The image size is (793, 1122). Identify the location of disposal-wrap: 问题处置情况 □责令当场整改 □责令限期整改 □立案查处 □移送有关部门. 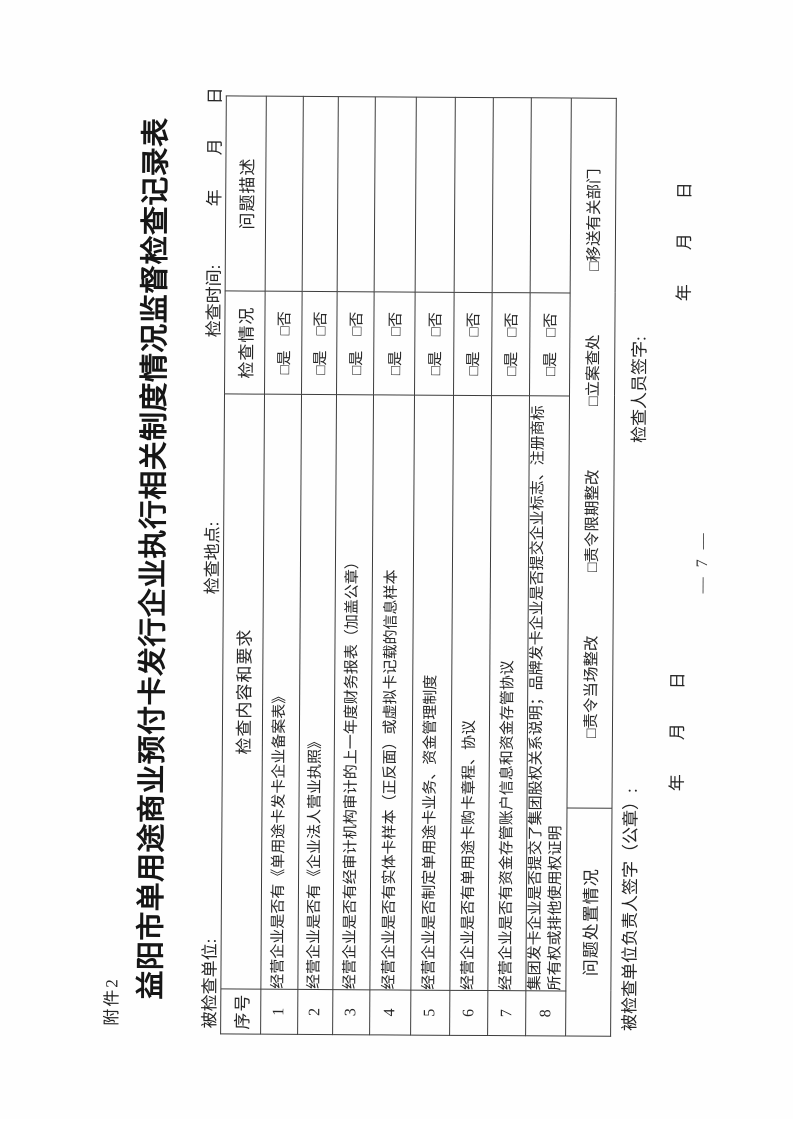
(591, 567).